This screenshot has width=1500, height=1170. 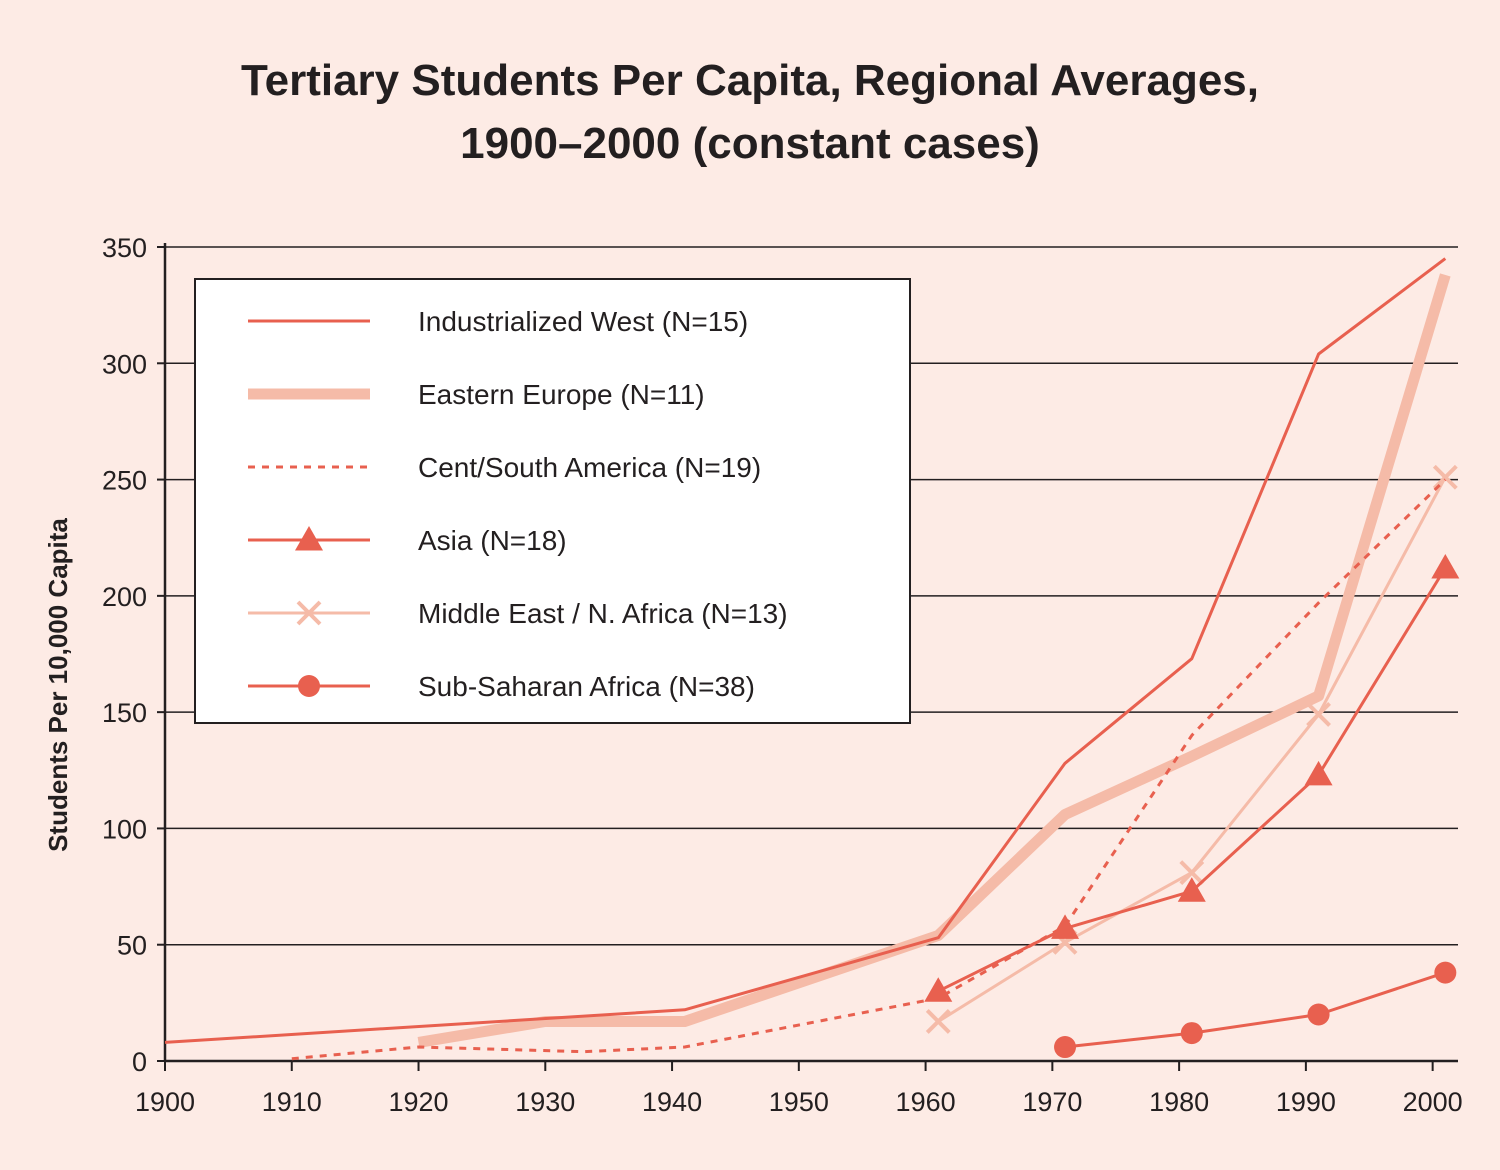 I want to click on x-tick-label: 1920, so click(x=418, y=1102).